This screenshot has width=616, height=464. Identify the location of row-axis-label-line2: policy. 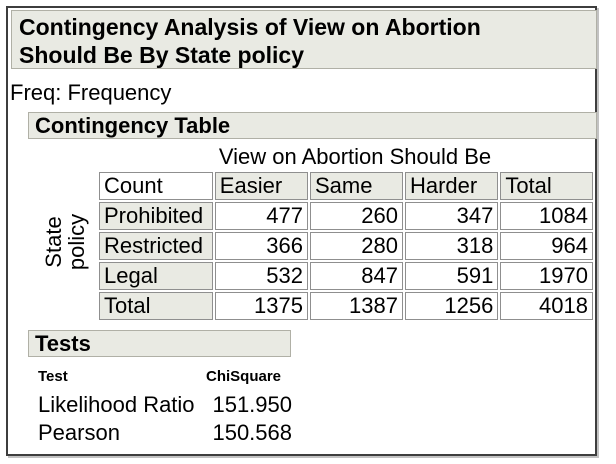
(76, 242).